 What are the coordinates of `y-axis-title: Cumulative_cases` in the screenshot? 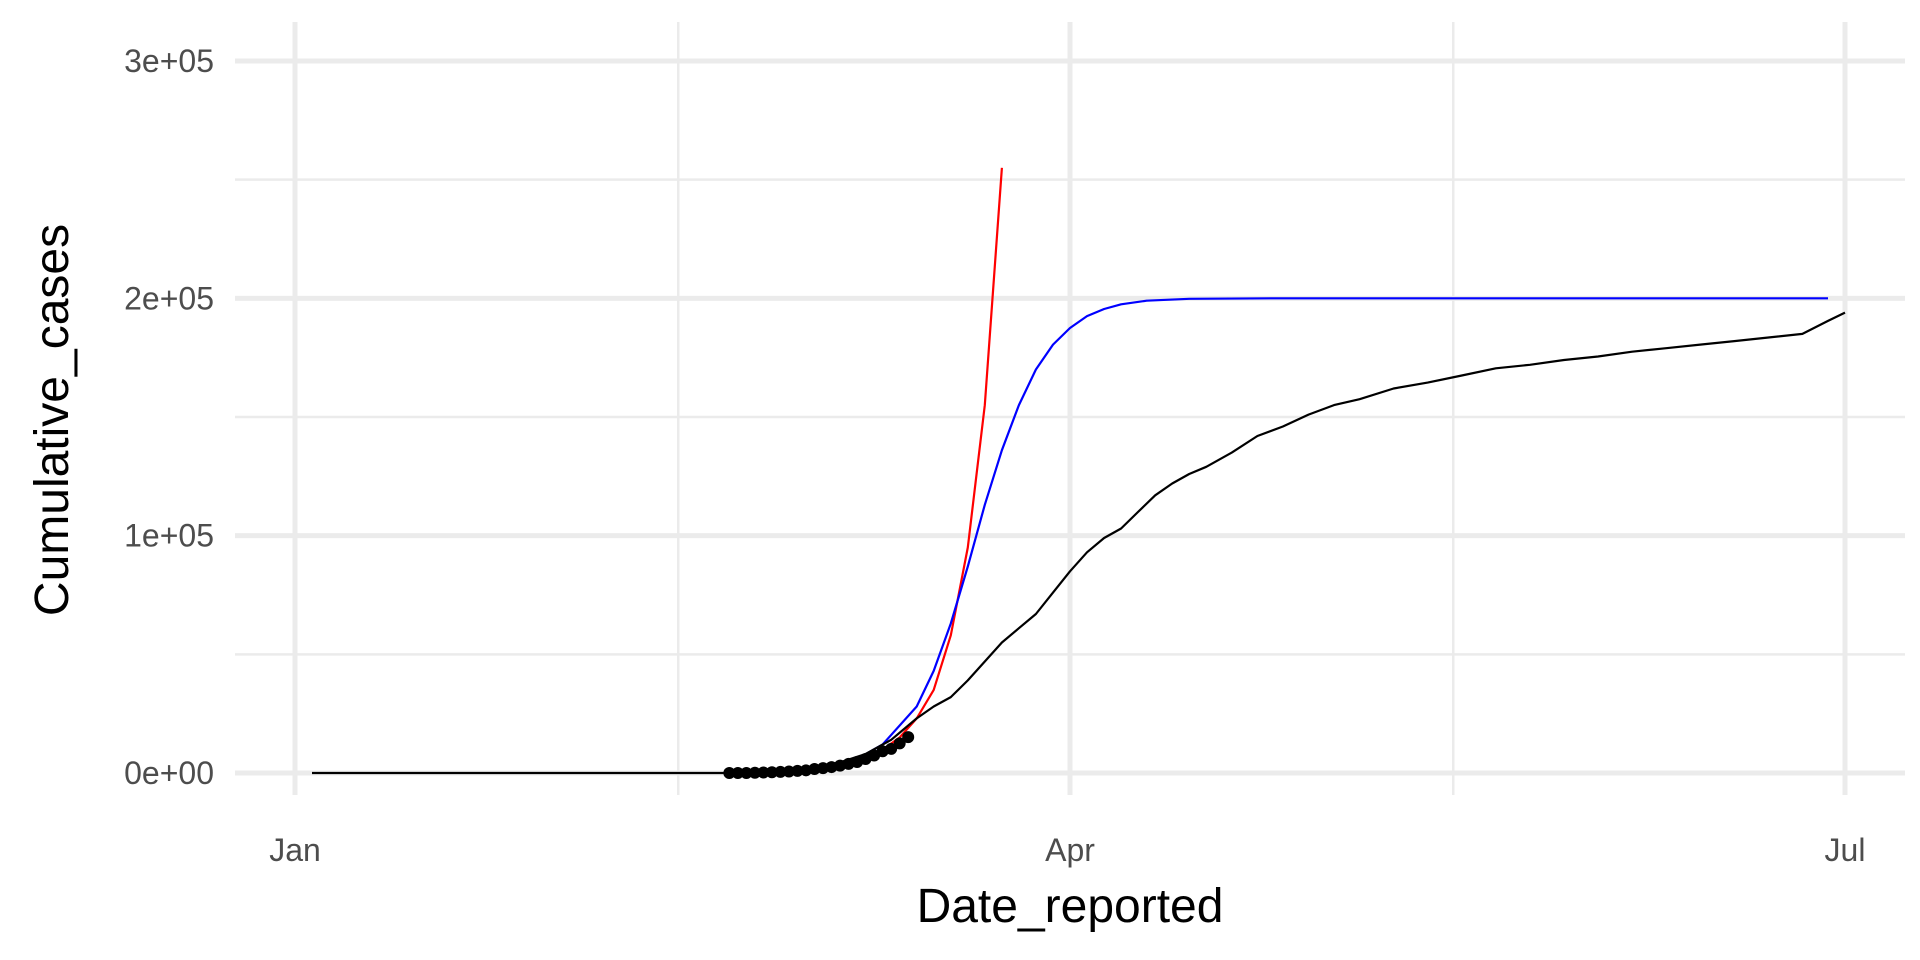 It's located at (52, 420).